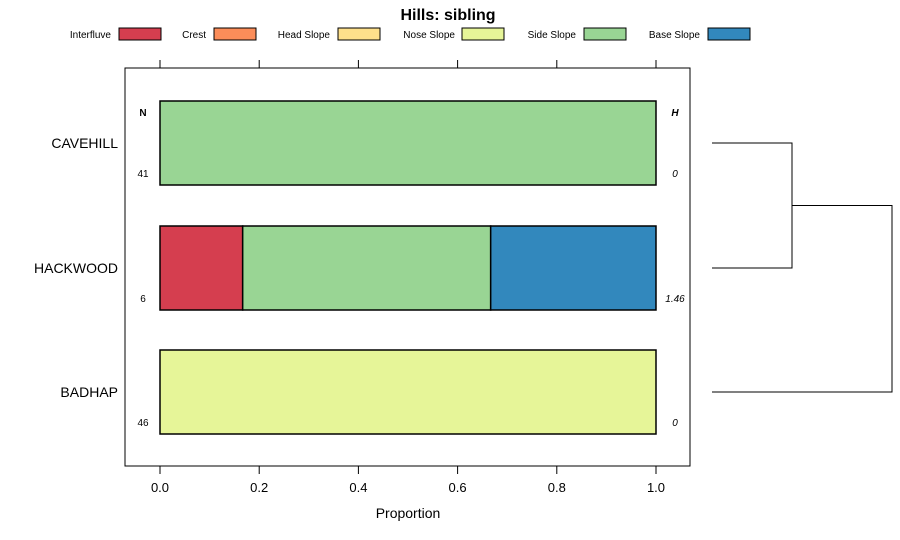  What do you see at coordinates (76, 268) in the screenshot?
I see `row-label-hackwood: HACKWOOD` at bounding box center [76, 268].